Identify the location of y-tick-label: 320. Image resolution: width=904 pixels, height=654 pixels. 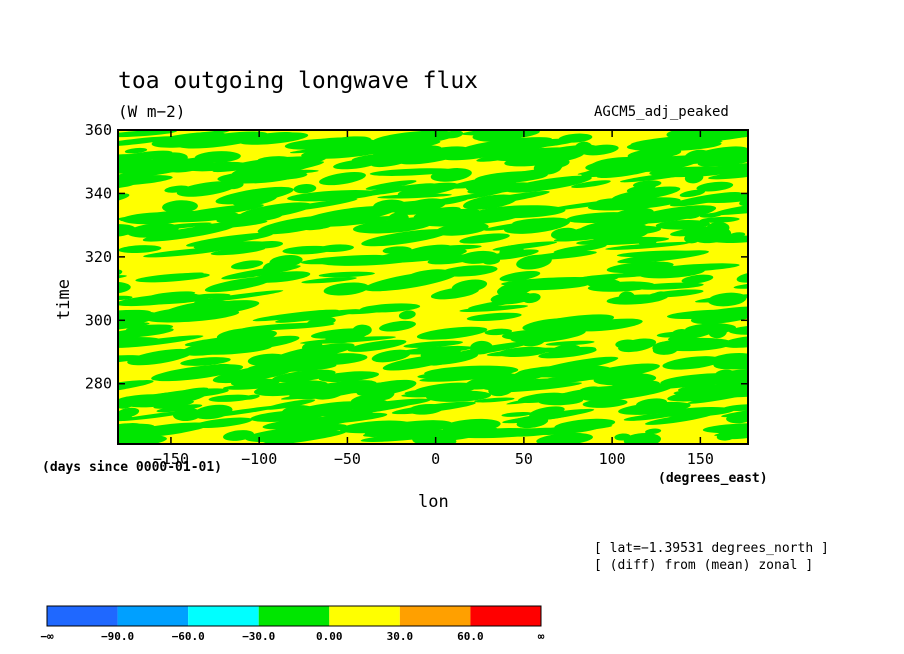
(98, 257).